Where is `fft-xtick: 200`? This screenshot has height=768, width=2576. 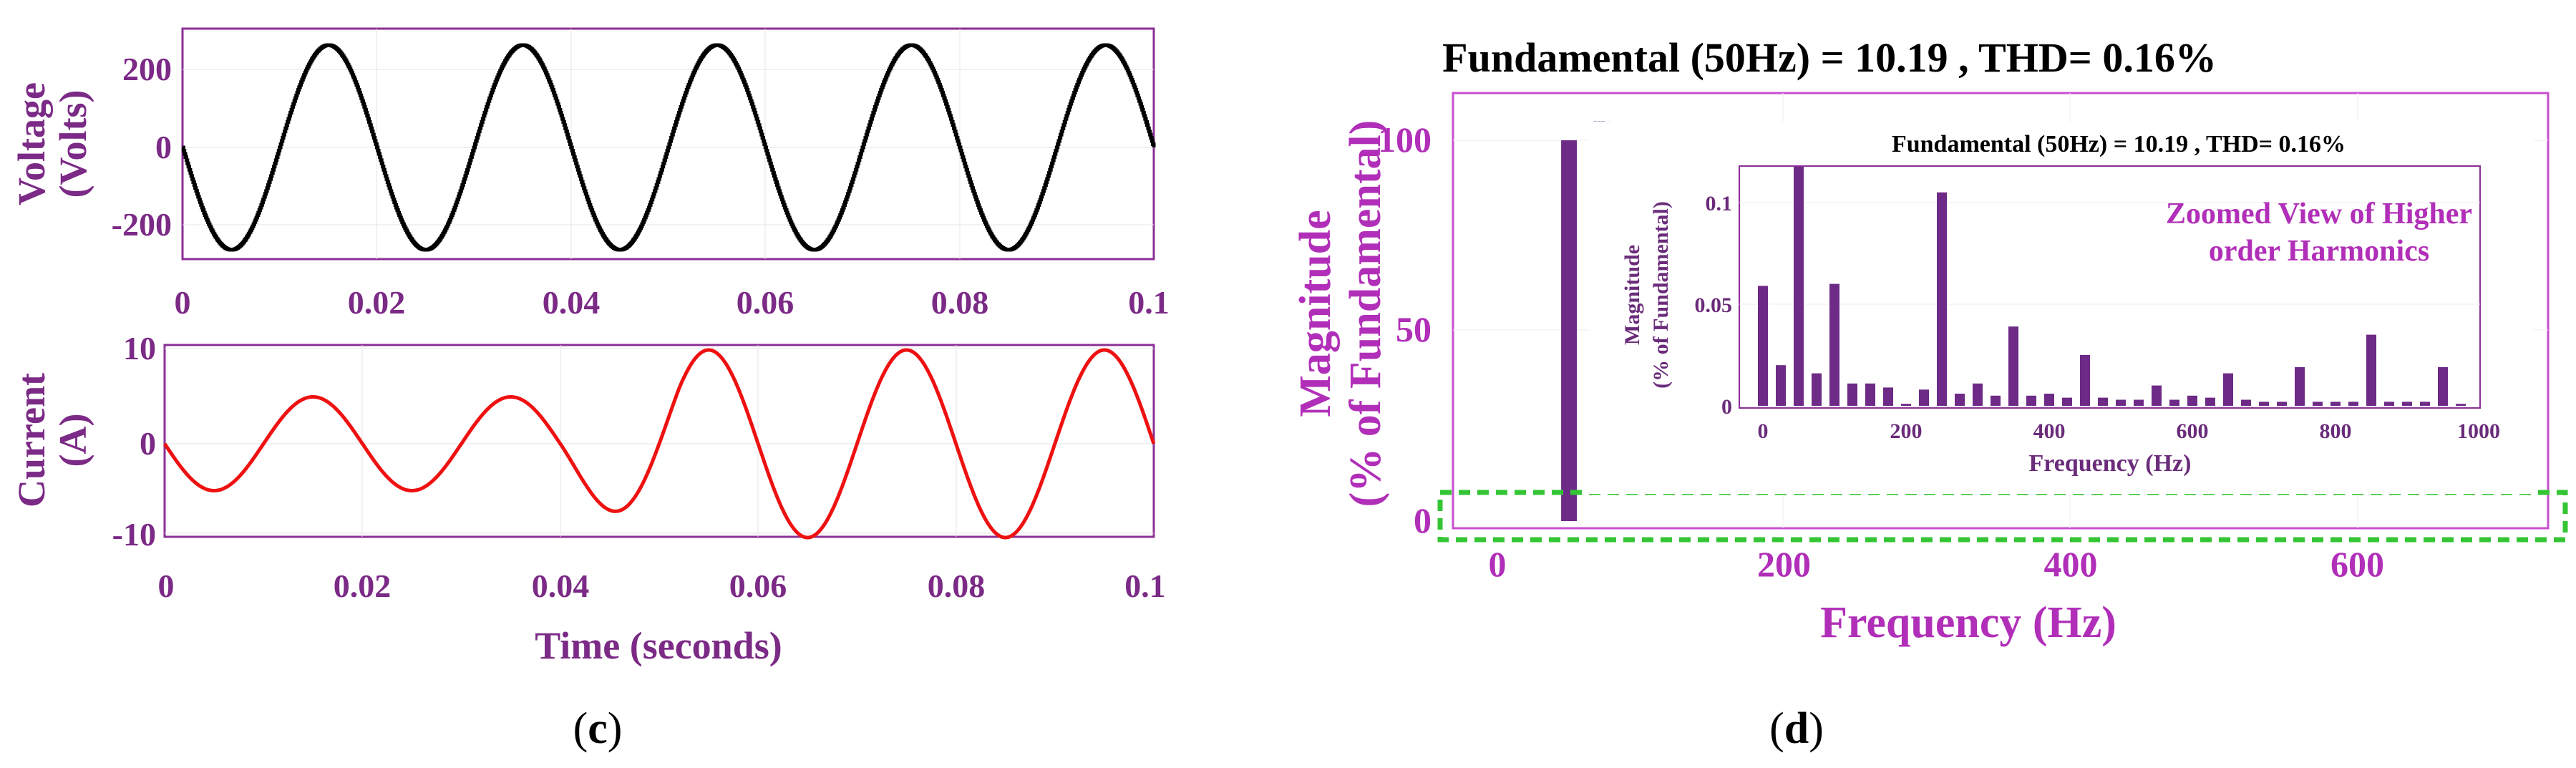 fft-xtick: 200 is located at coordinates (1784, 564).